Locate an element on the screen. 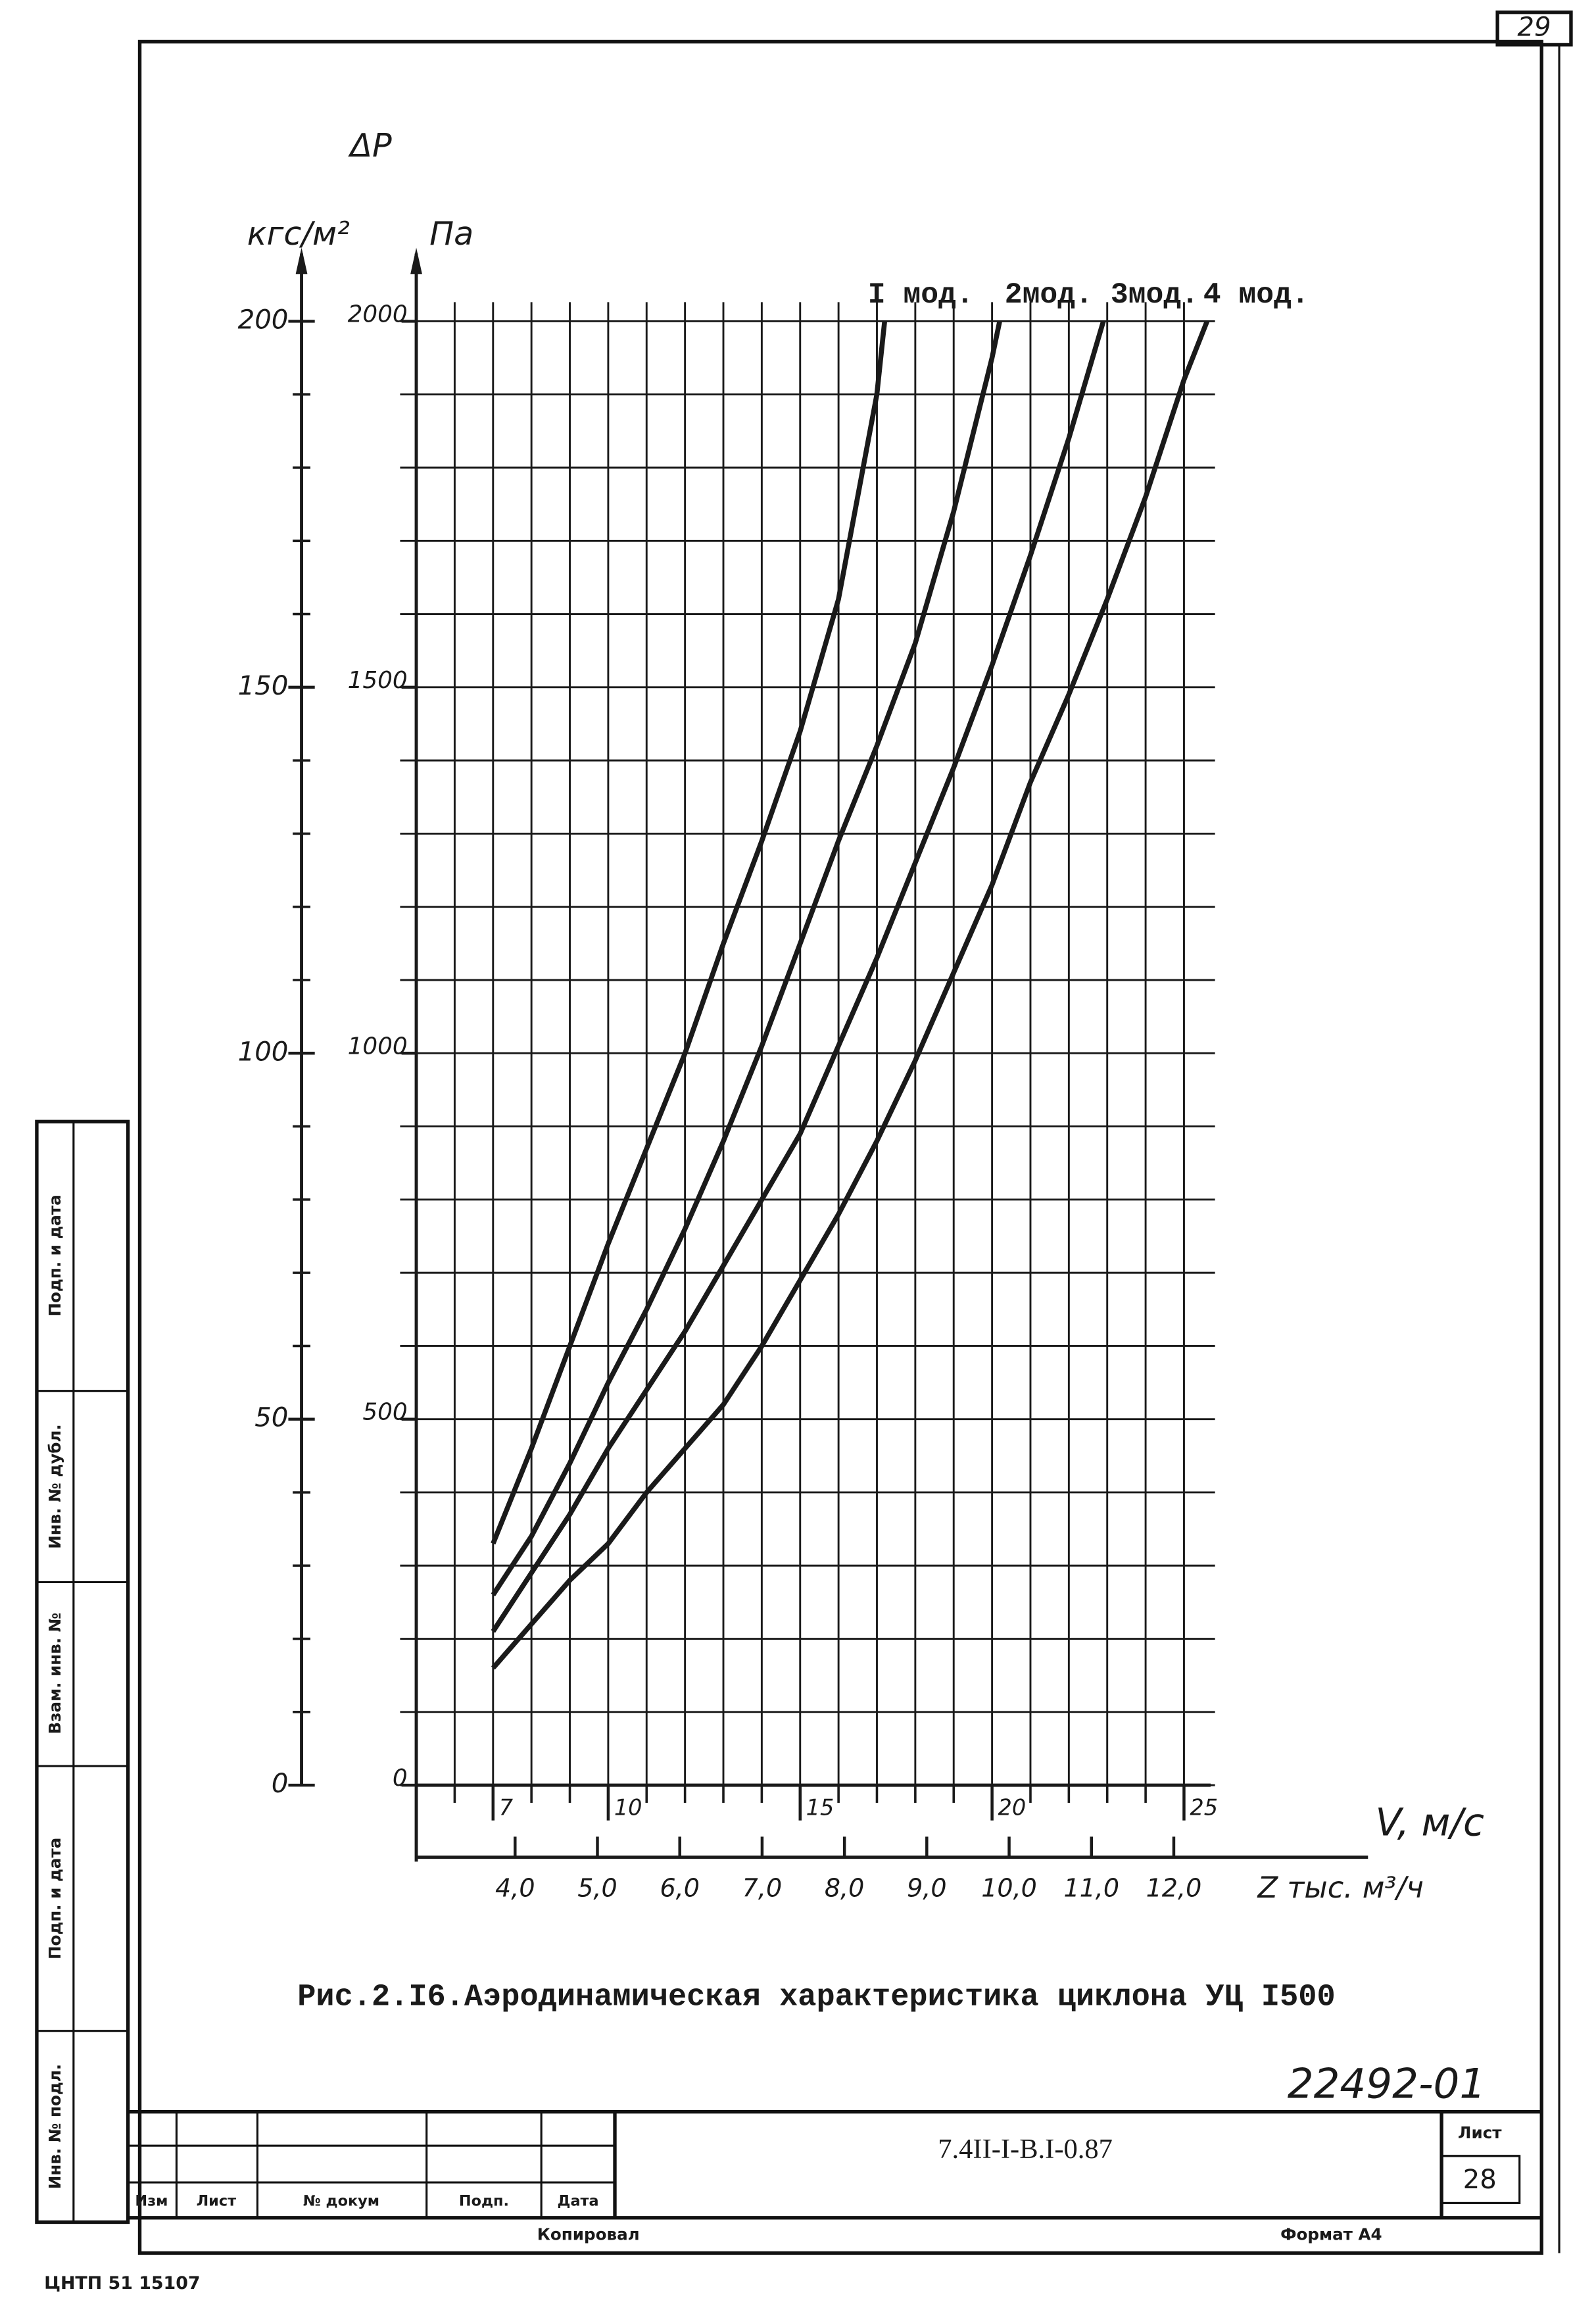 This screenshot has width=1596, height=2308. column-label: Изм is located at coordinates (151, 2201).